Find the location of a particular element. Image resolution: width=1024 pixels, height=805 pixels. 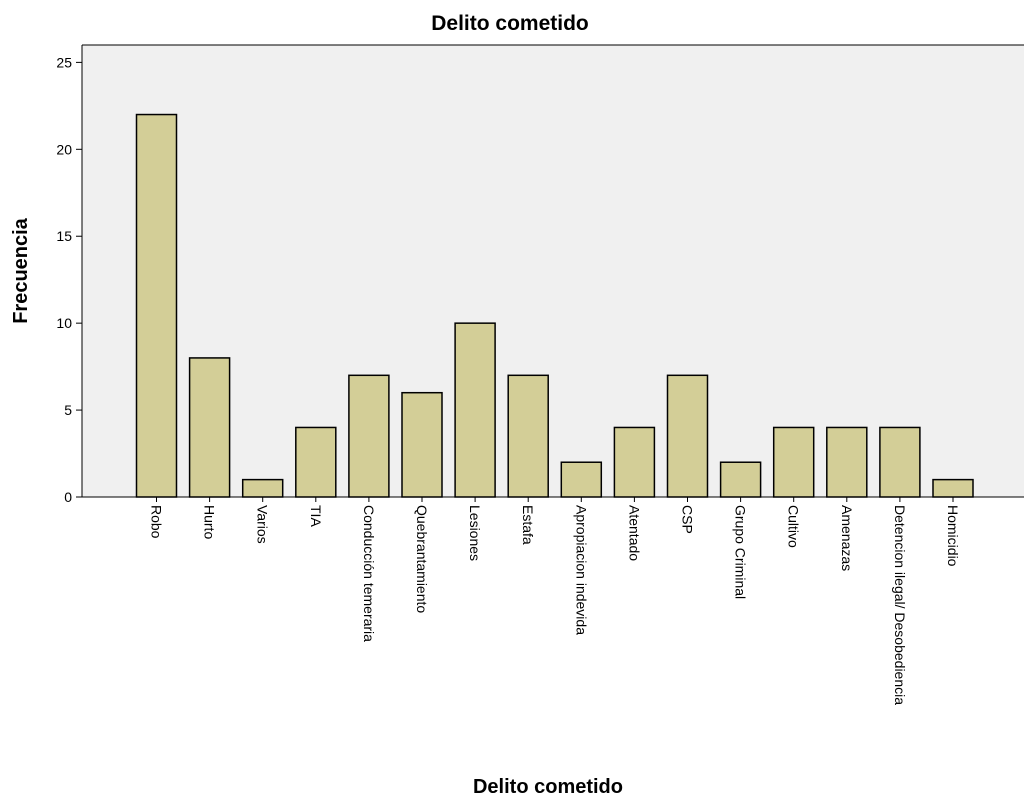

x-tick-label: Lesiones is located at coordinates (475, 533).